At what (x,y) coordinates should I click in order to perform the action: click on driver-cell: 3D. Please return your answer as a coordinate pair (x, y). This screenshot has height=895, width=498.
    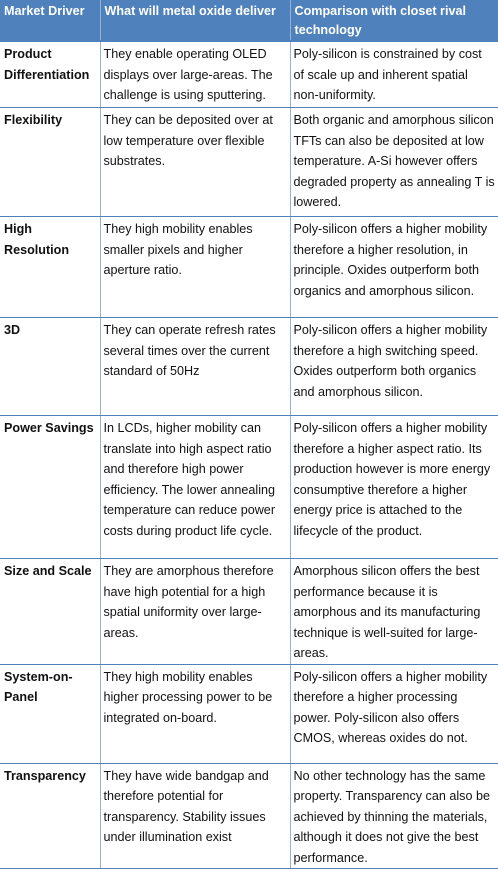
    Looking at the image, I should click on (50, 366).